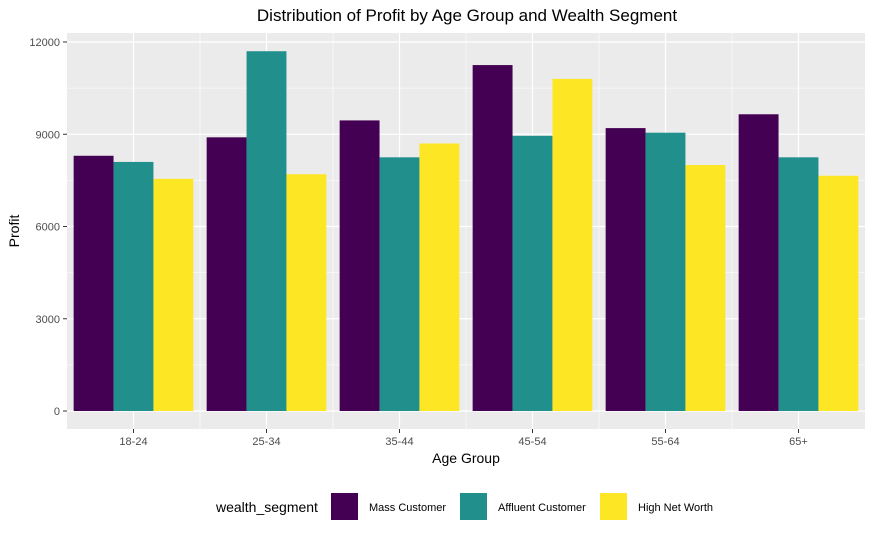 This screenshot has width=875, height=540. What do you see at coordinates (57, 412) in the screenshot?
I see `y-tick-label: 0` at bounding box center [57, 412].